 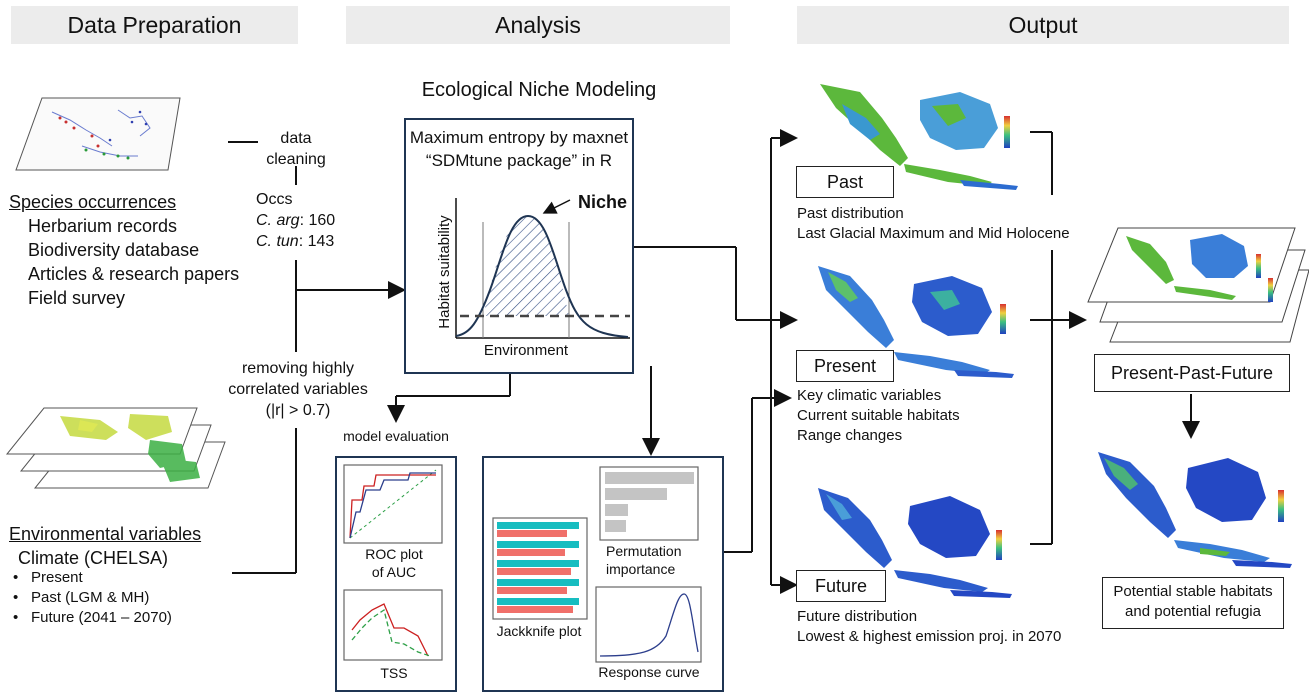 I want to click on environmental-variables-title: Environmental variables, so click(x=105, y=534).